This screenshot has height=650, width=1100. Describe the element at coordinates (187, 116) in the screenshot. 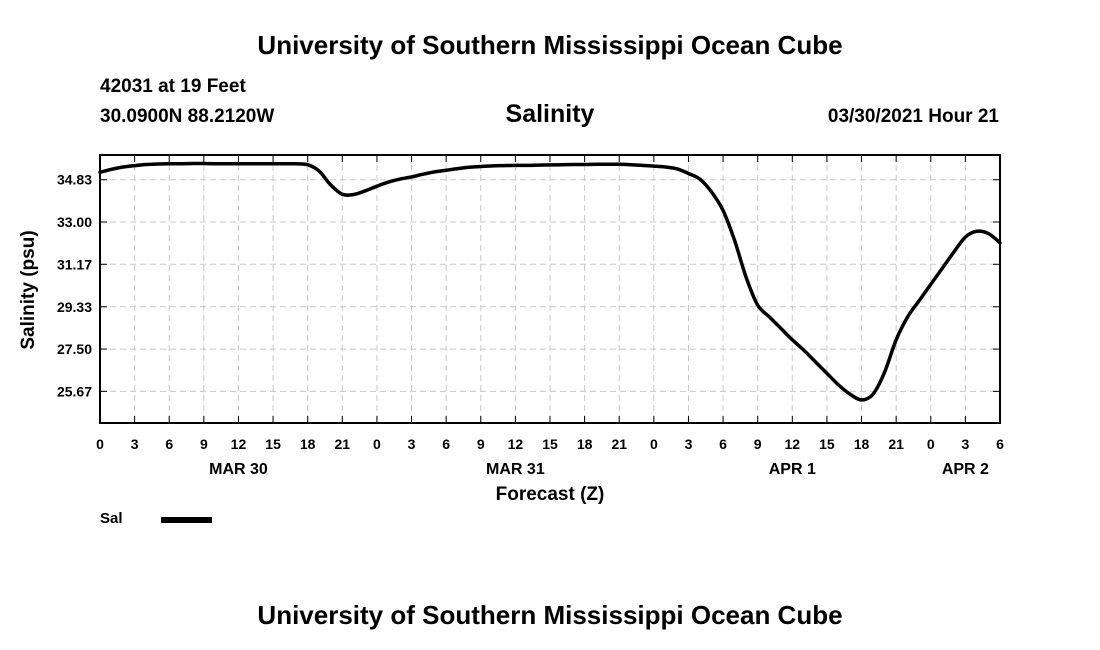

I see `coordinates-label: 30.0900N 88.2120W` at that location.